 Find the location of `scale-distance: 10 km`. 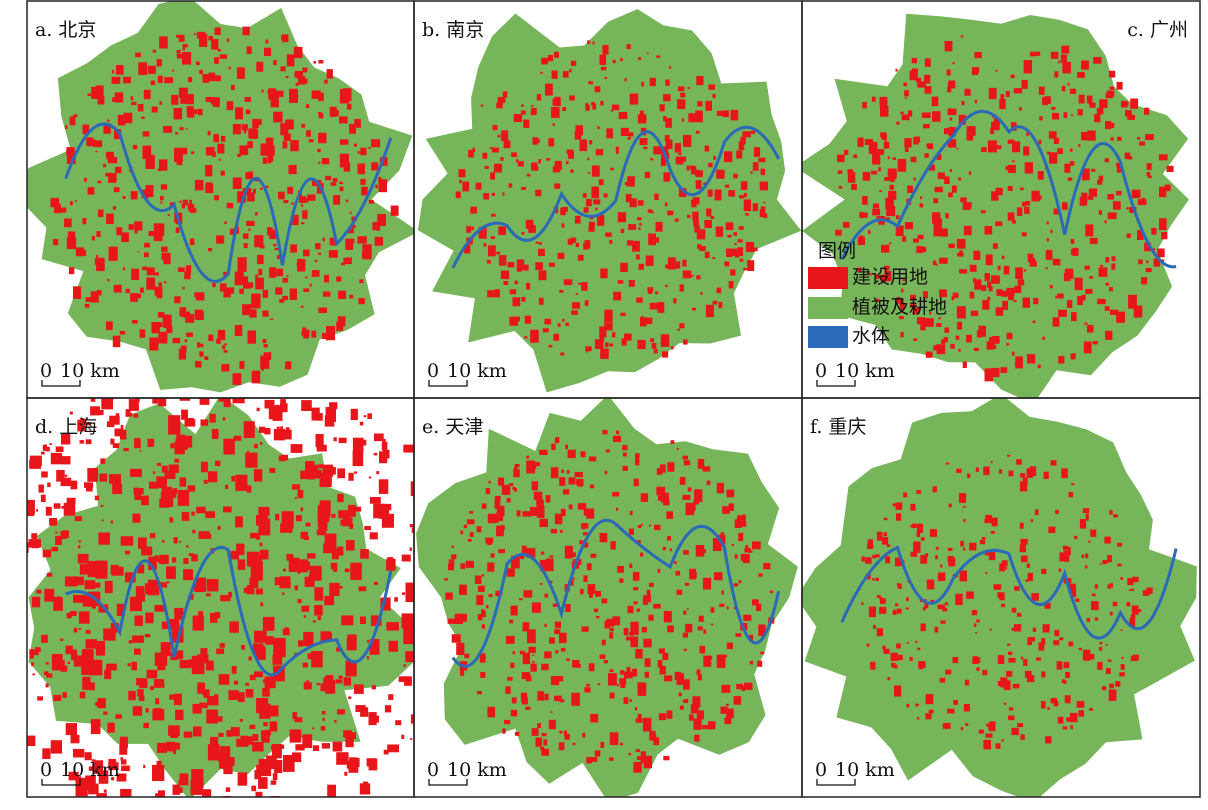

scale-distance: 10 km is located at coordinates (865, 371).